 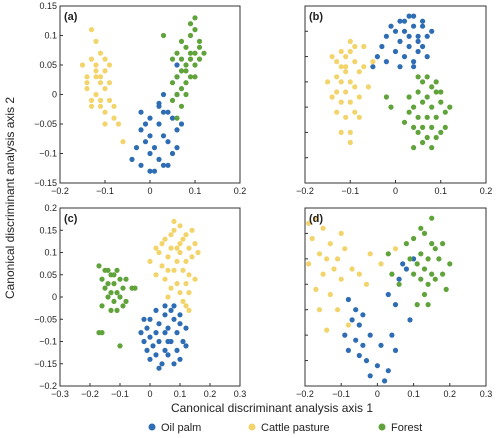 What do you see at coordinates (152, 427) in the screenshot?
I see `legend-marker` at bounding box center [152, 427].